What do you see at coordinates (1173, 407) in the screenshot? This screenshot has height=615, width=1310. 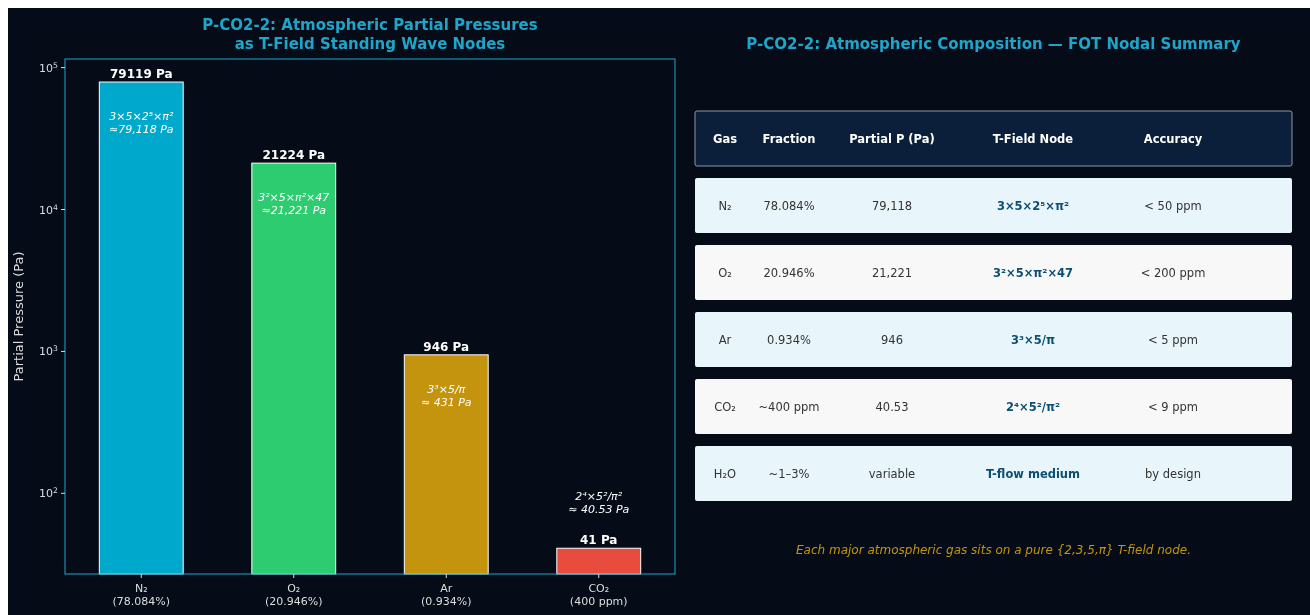 I see `text: < 9 ppm` at bounding box center [1173, 407].